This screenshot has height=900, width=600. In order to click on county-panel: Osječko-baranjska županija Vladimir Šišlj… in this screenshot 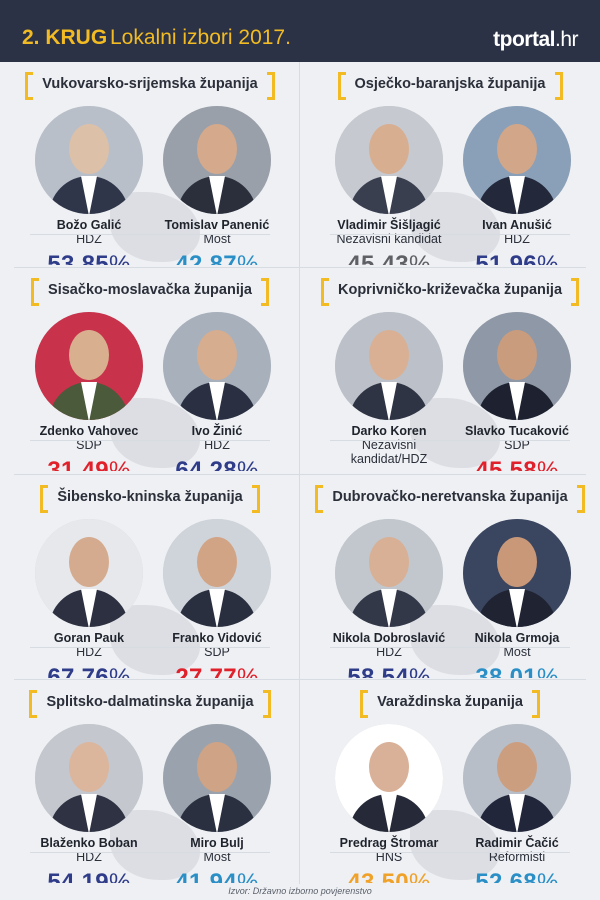, I will do `click(450, 163)`.